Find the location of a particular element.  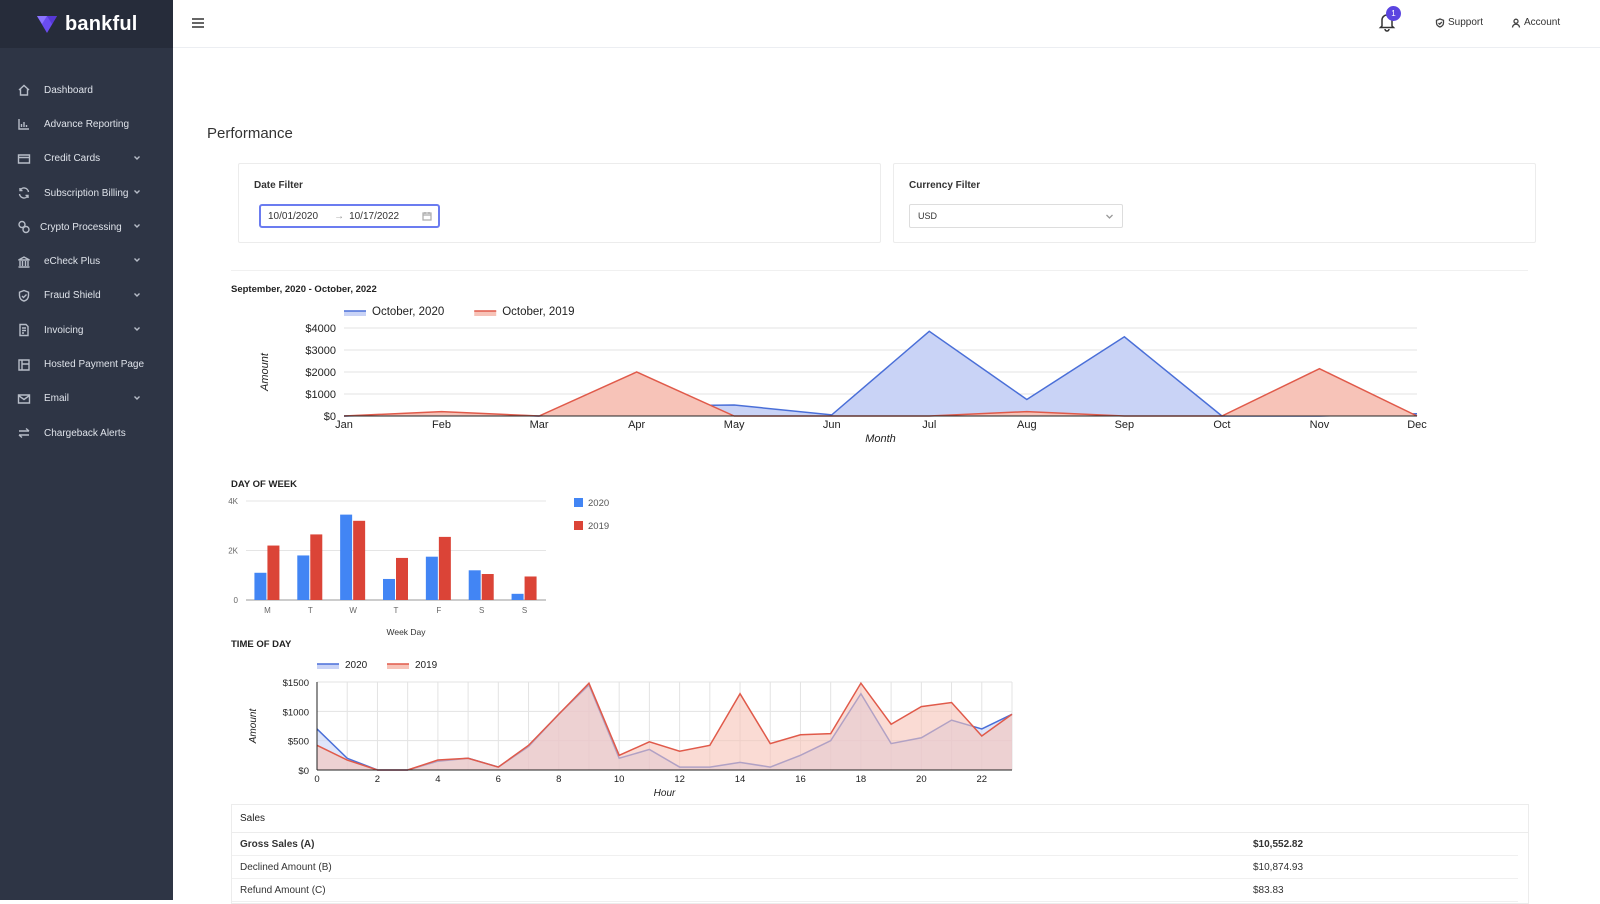

legend-entry: October, 2019 is located at coordinates (538, 312).